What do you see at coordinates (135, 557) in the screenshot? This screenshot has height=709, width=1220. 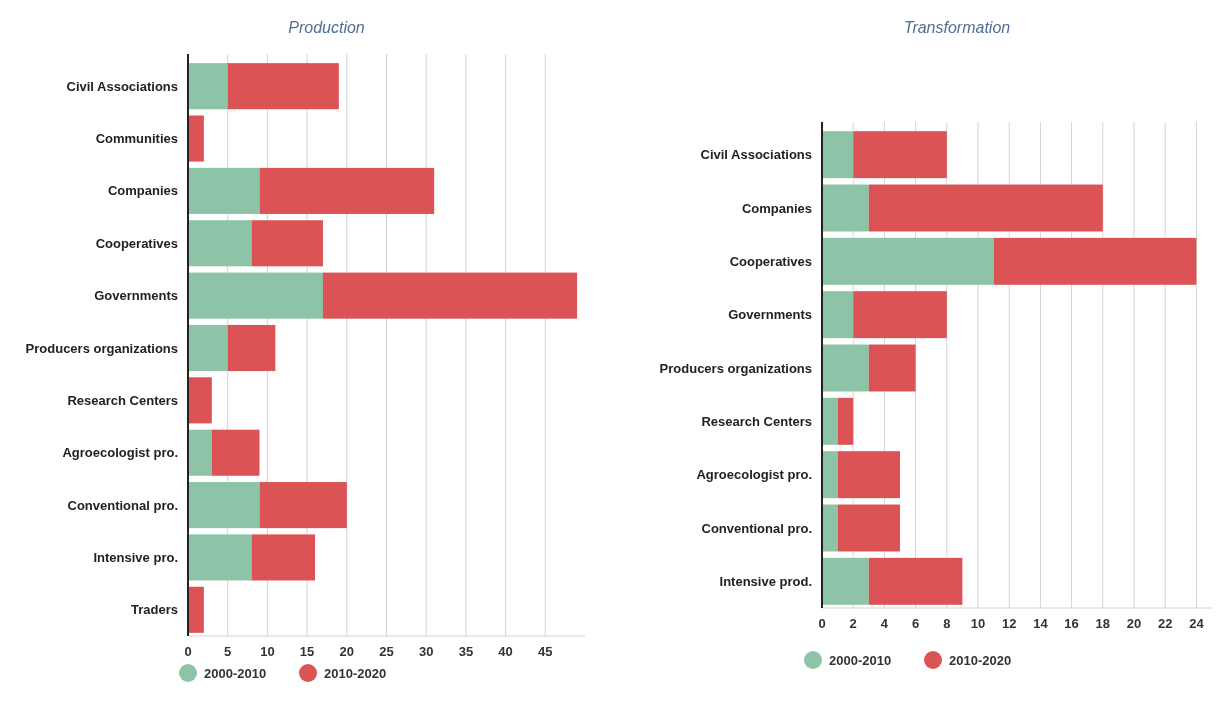 I see `y-tick-label: Intensive pro.` at bounding box center [135, 557].